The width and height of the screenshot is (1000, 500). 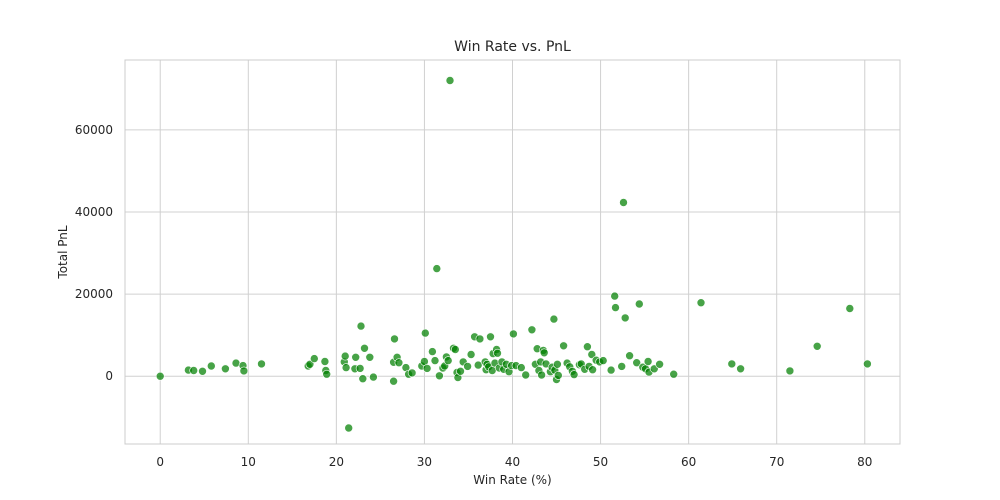 I want to click on x-tick-label: 20, so click(x=336, y=462).